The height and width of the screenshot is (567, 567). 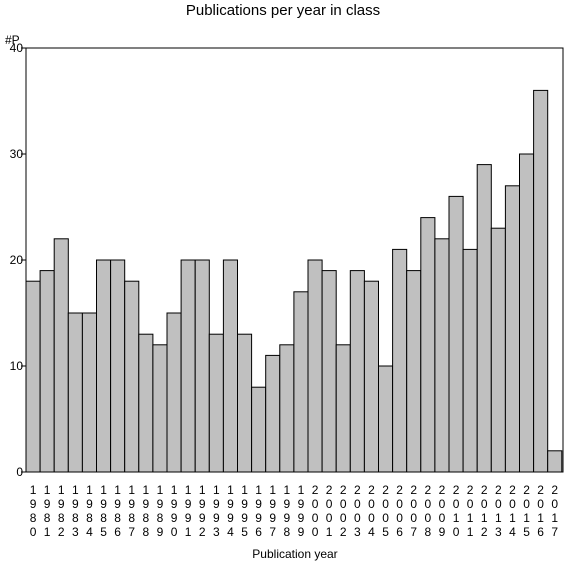 What do you see at coordinates (315, 366) in the screenshot?
I see `bar-2000` at bounding box center [315, 366].